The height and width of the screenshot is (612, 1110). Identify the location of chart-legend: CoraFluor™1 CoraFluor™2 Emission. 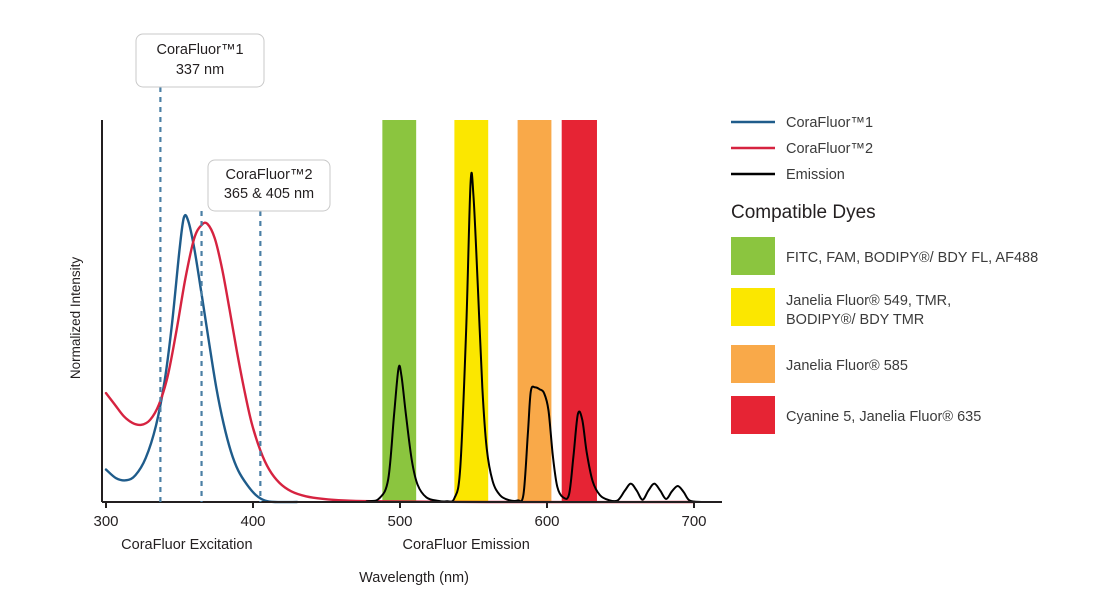
(802, 149).